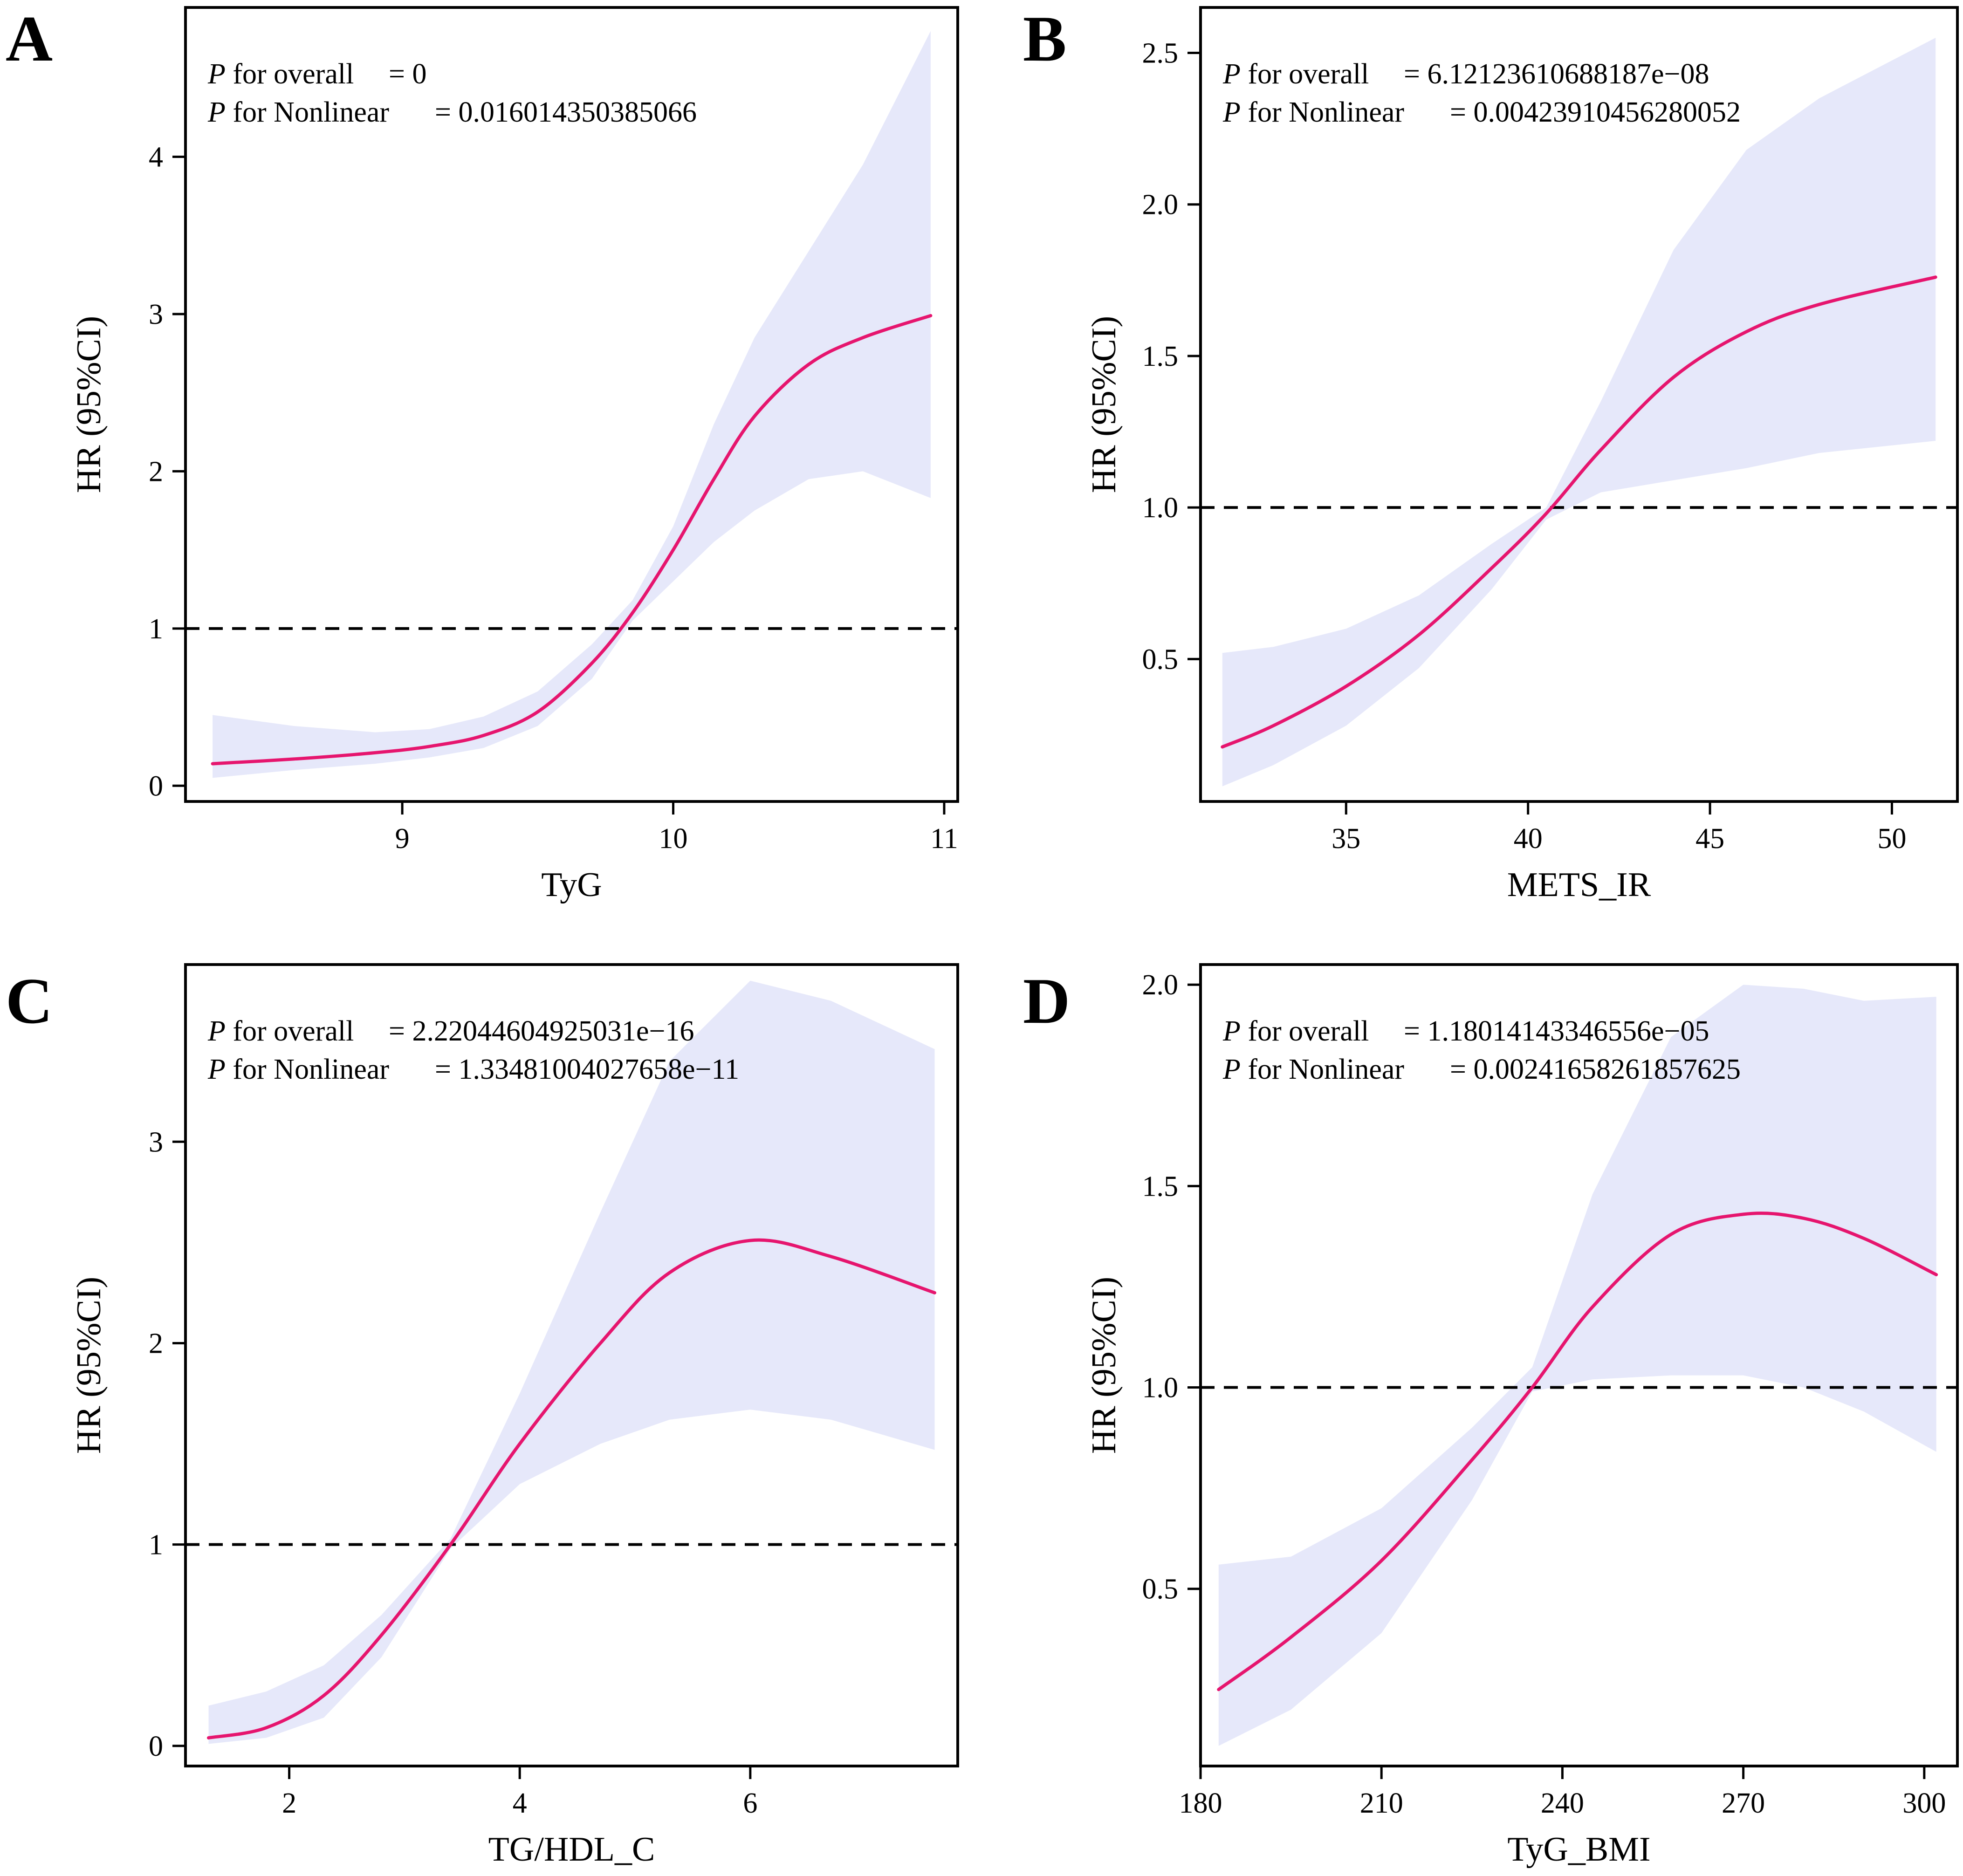  I want to click on panel-letter-b: B, so click(1044, 39).